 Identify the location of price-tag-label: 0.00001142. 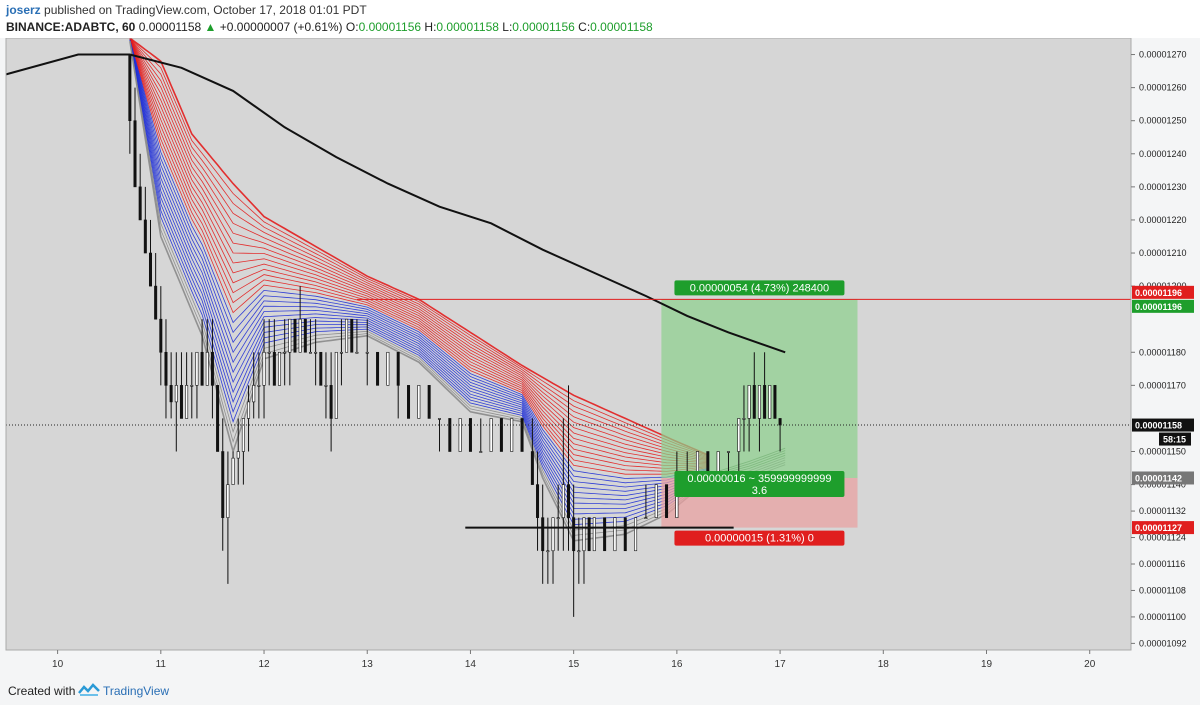
(1158, 478).